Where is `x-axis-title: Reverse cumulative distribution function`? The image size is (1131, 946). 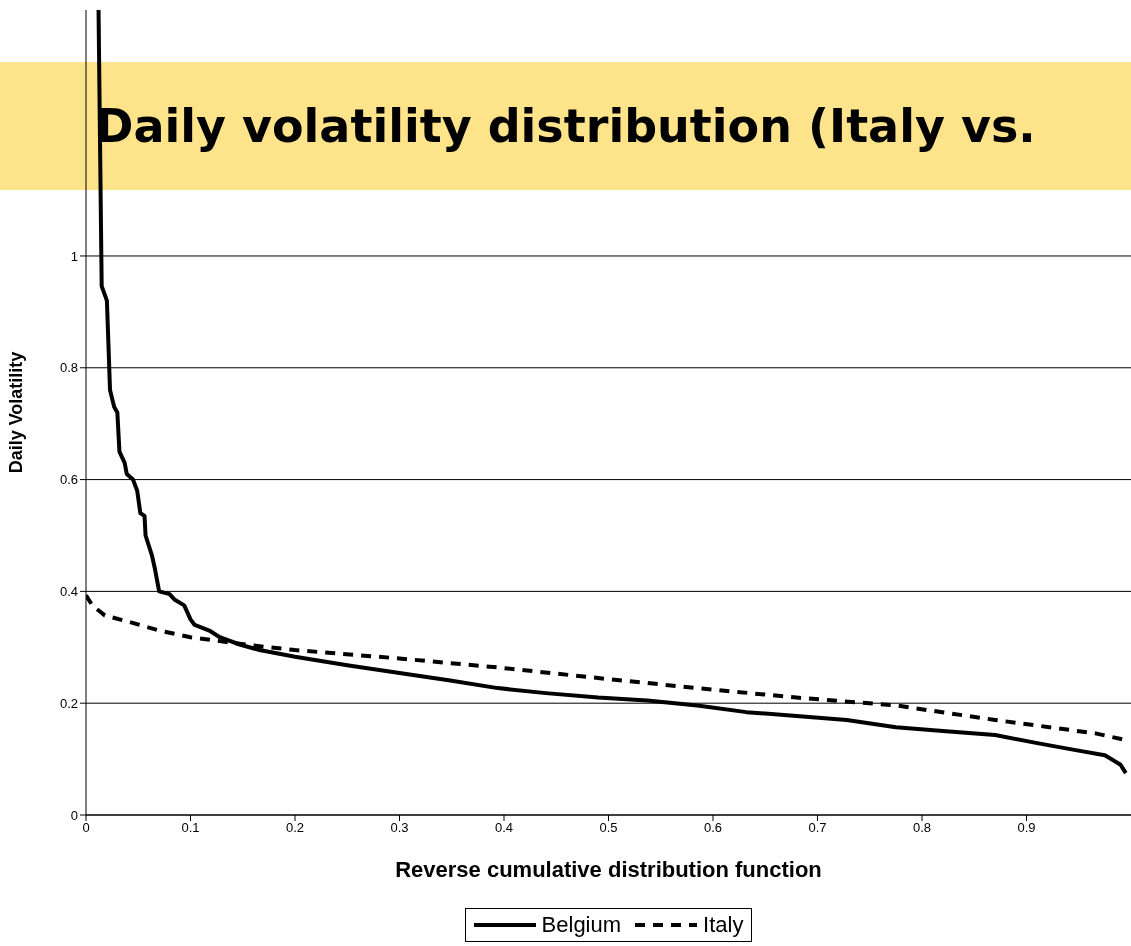
x-axis-title: Reverse cumulative distribution function is located at coordinates (608, 869).